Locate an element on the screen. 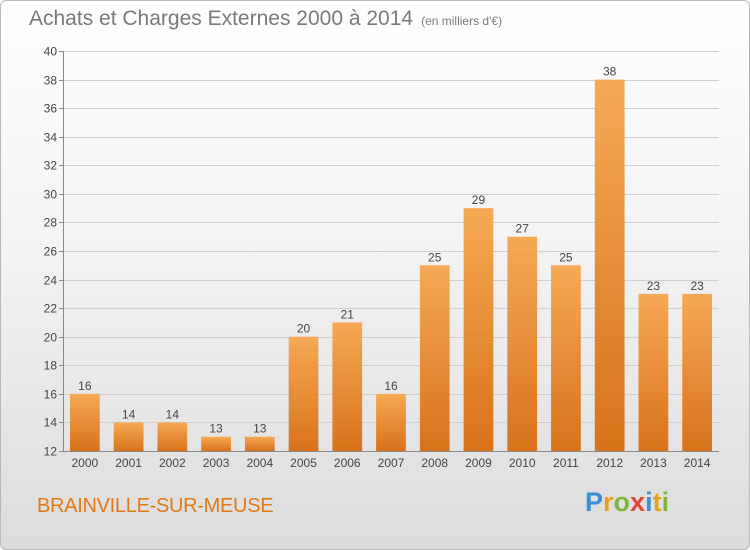 Image resolution: width=750 pixels, height=550 pixels. y-tick-label: 22 is located at coordinates (51, 309).